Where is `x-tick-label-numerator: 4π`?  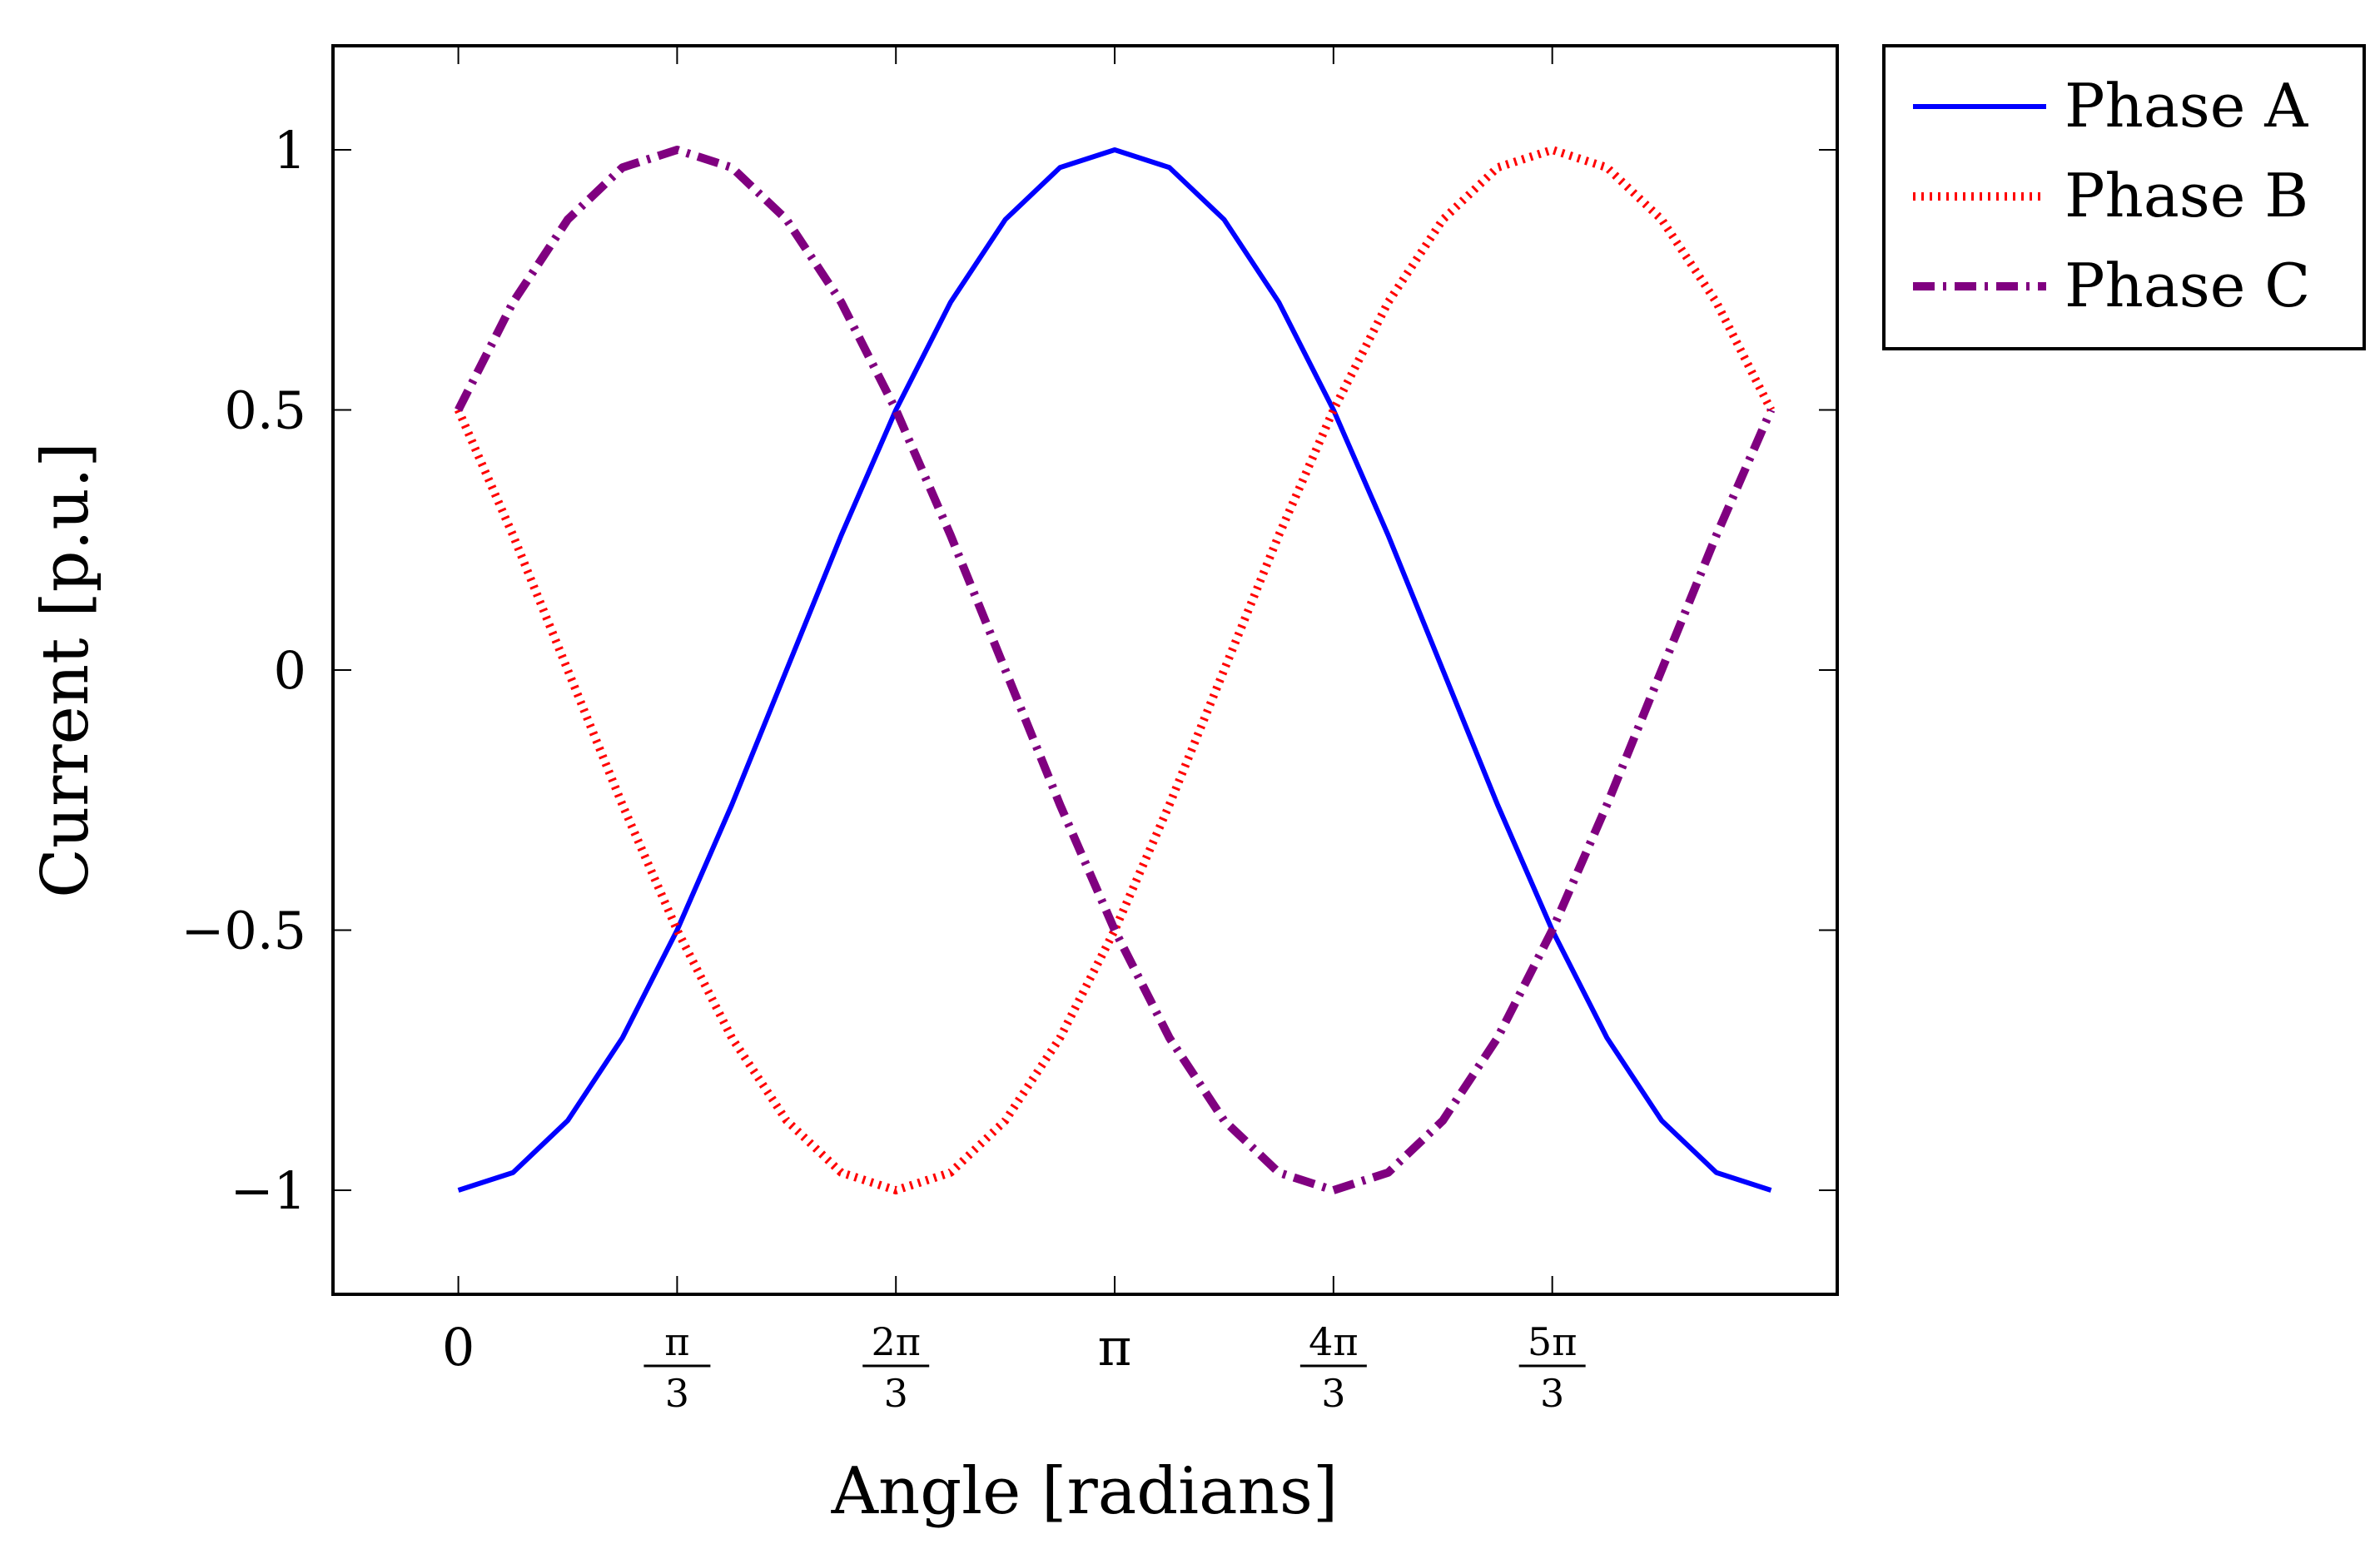 x-tick-label-numerator: 4π is located at coordinates (1334, 1341).